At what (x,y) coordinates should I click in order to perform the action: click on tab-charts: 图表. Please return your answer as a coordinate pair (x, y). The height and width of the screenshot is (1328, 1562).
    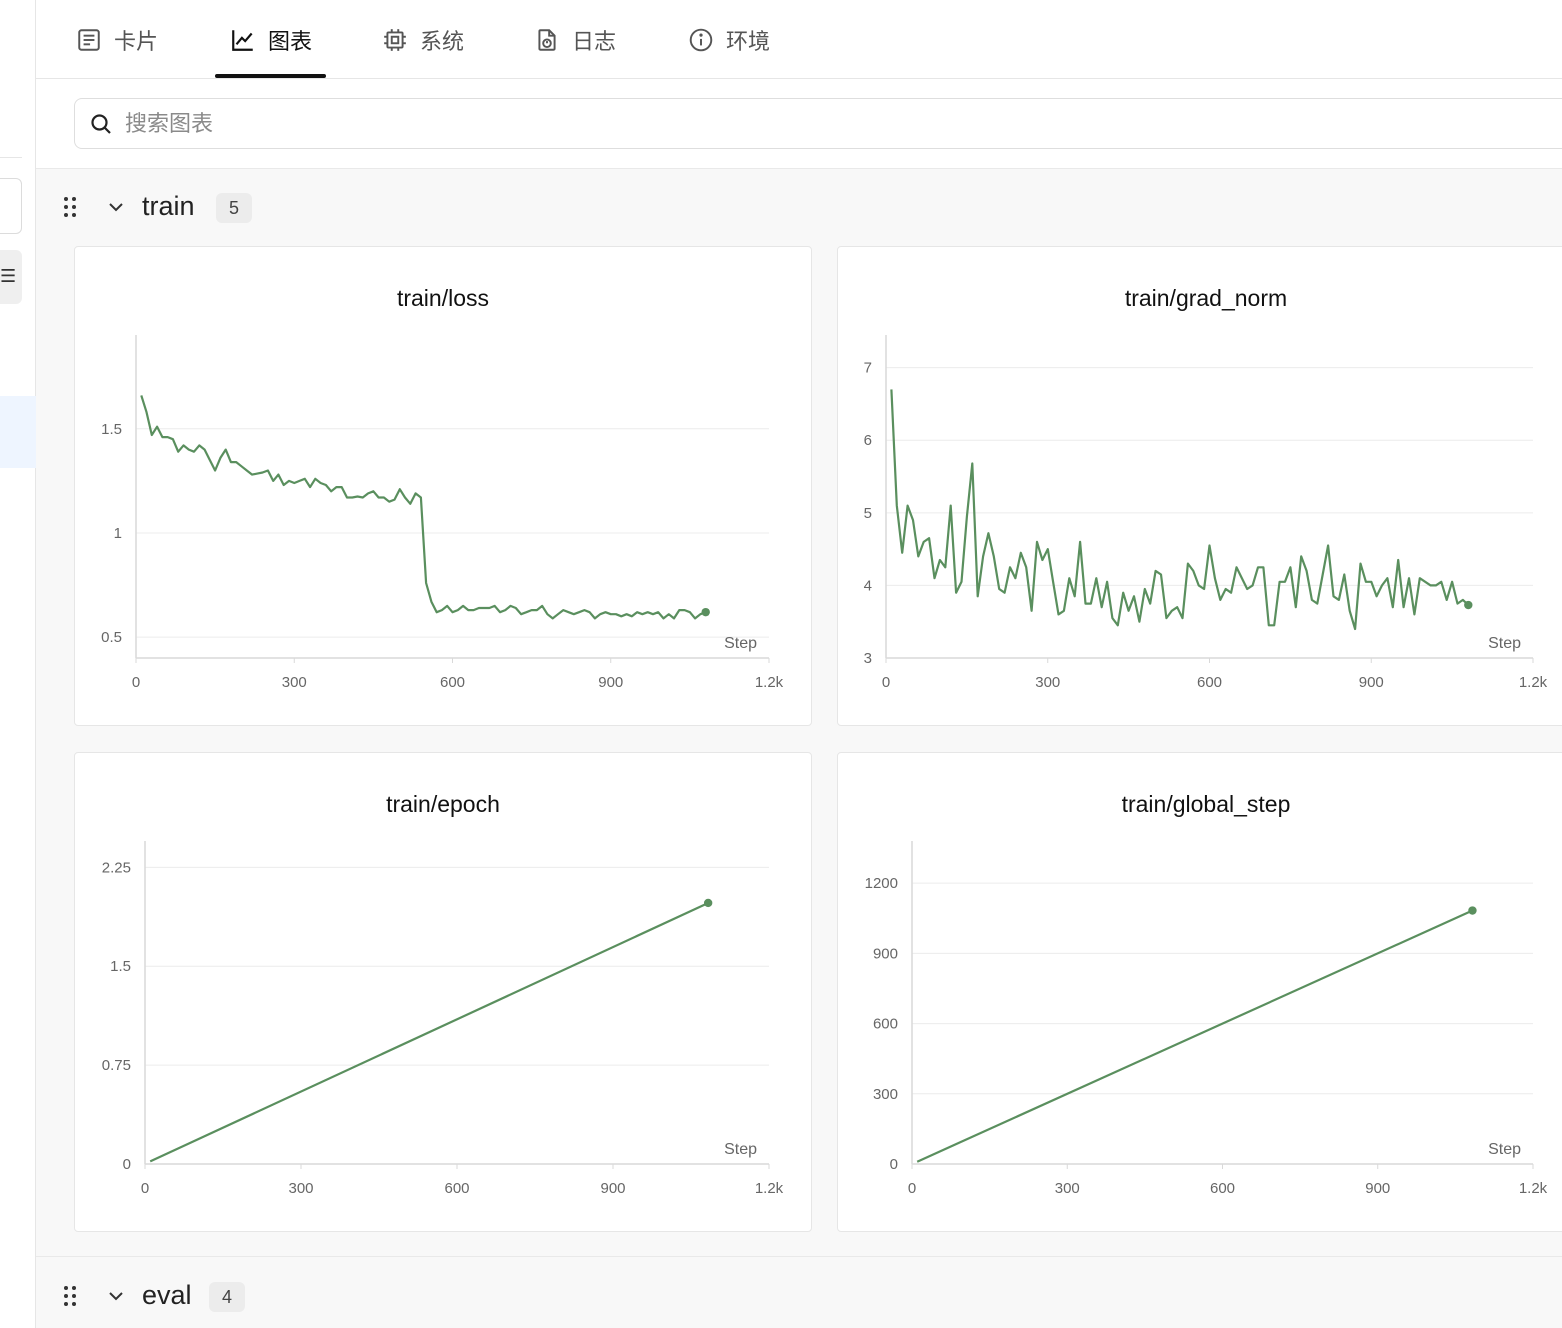
    Looking at the image, I should click on (270, 39).